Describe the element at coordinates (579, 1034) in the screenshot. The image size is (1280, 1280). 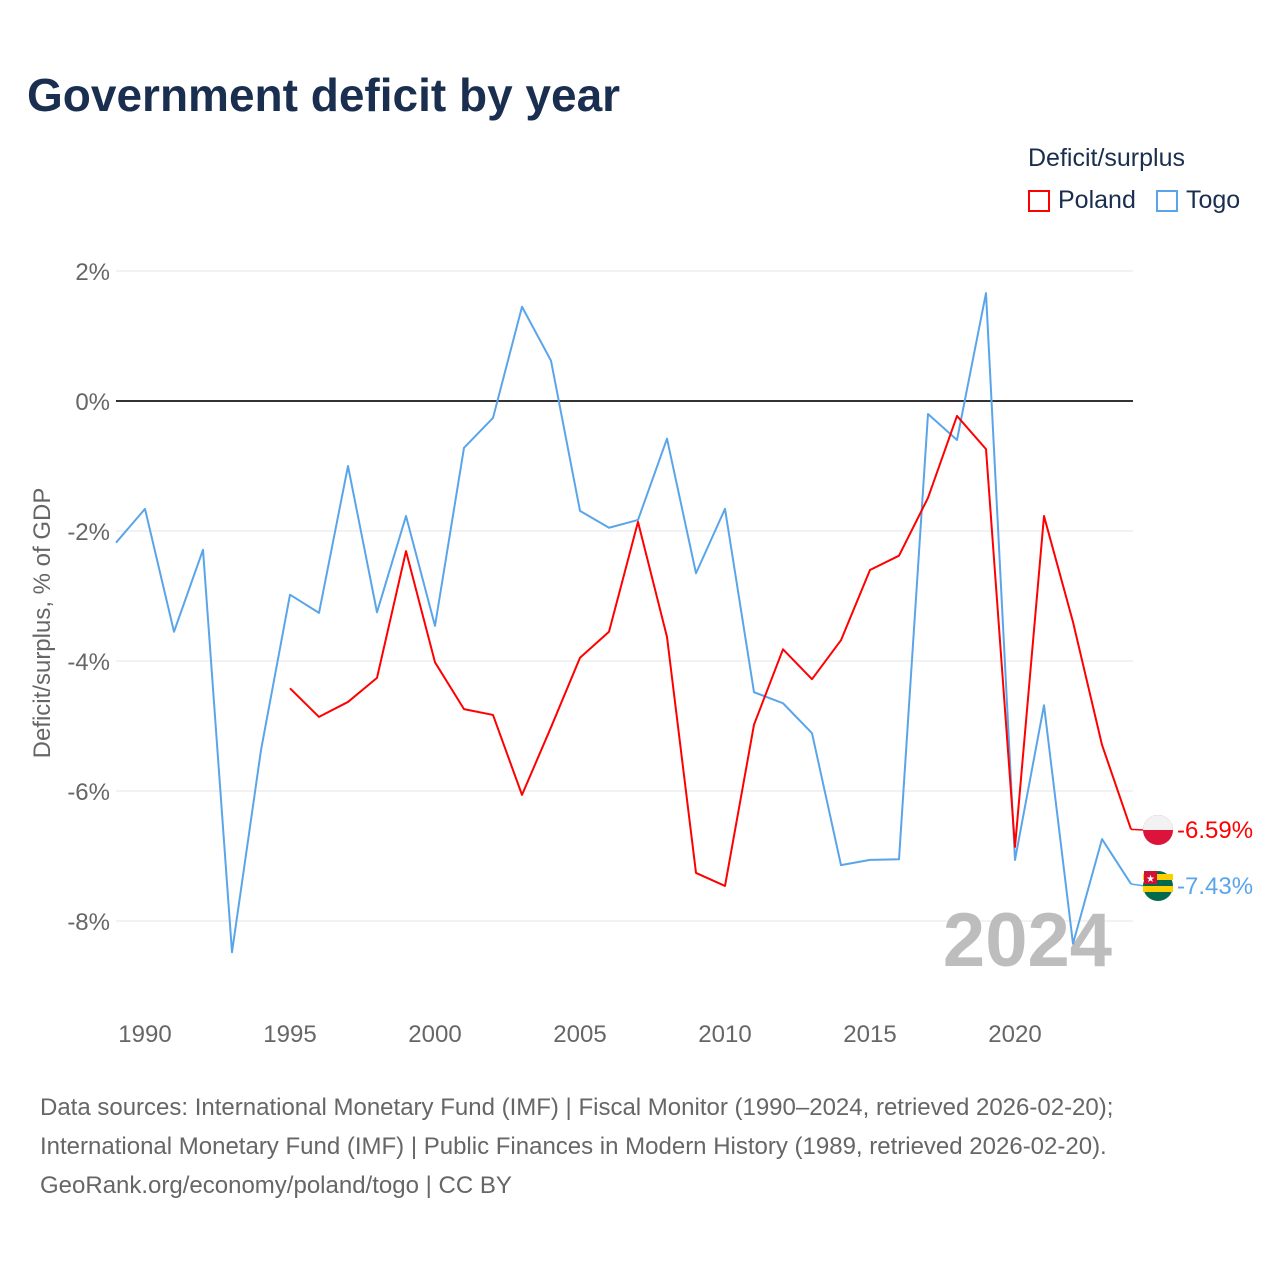
I see `x-tick-label: 2005` at that location.